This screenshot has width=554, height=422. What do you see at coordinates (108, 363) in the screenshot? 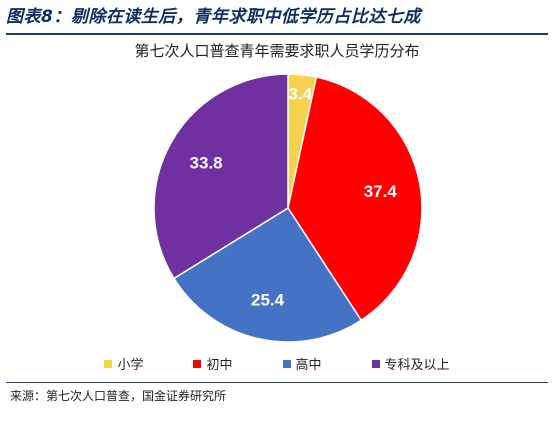
I see `legend-swatch-primary` at bounding box center [108, 363].